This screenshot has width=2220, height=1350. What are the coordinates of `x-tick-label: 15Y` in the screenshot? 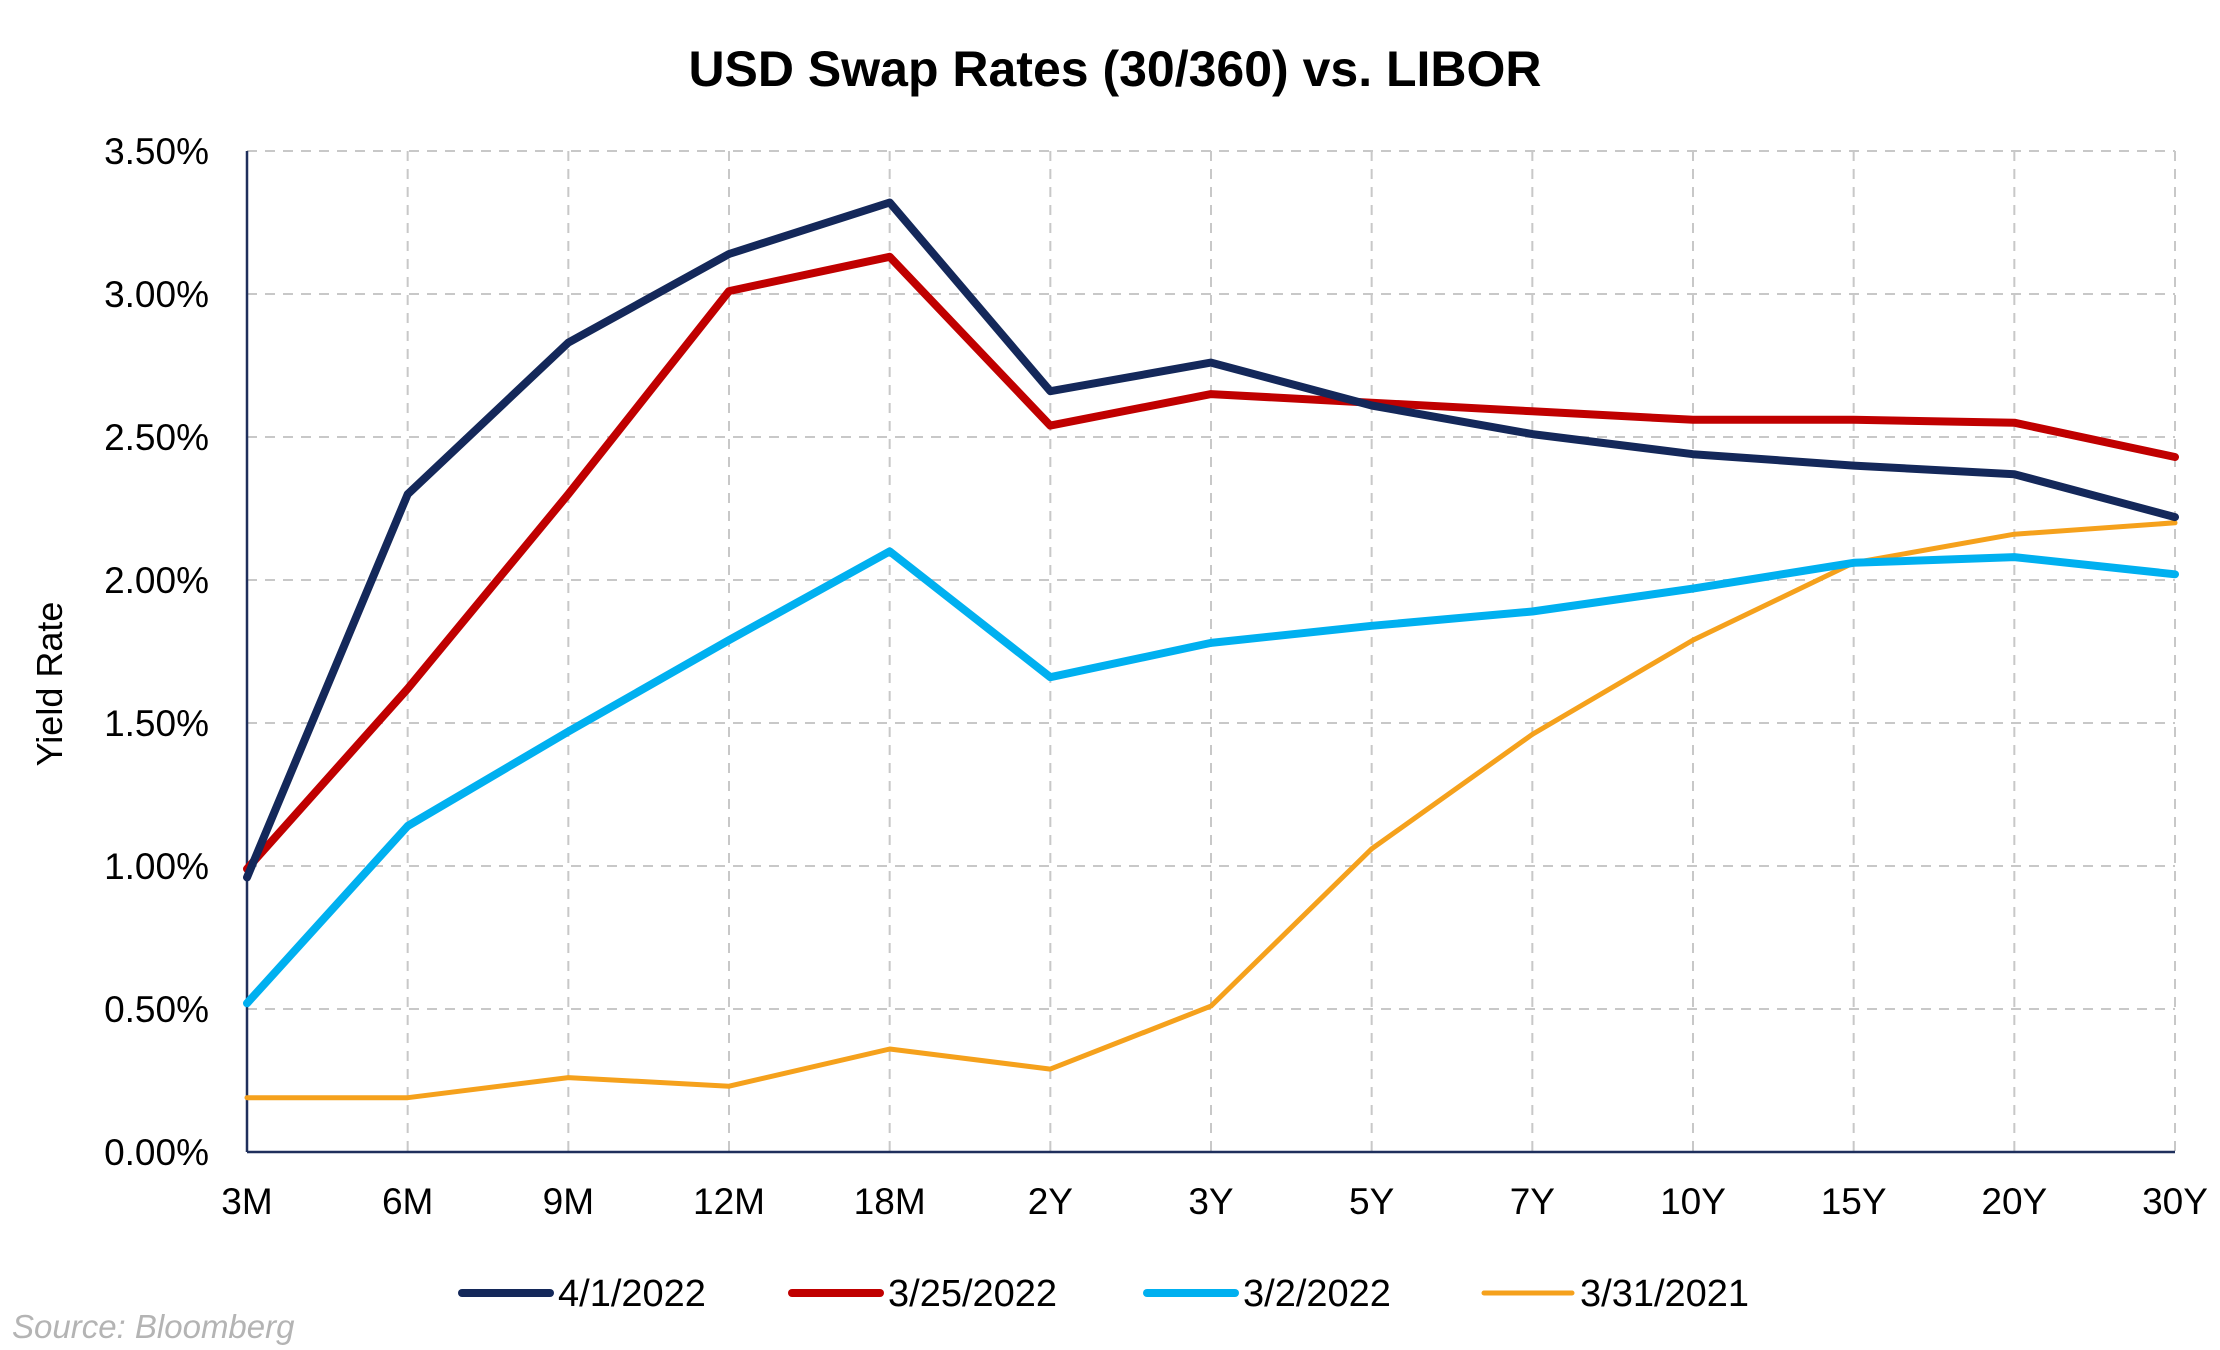 It's located at (1854, 1201).